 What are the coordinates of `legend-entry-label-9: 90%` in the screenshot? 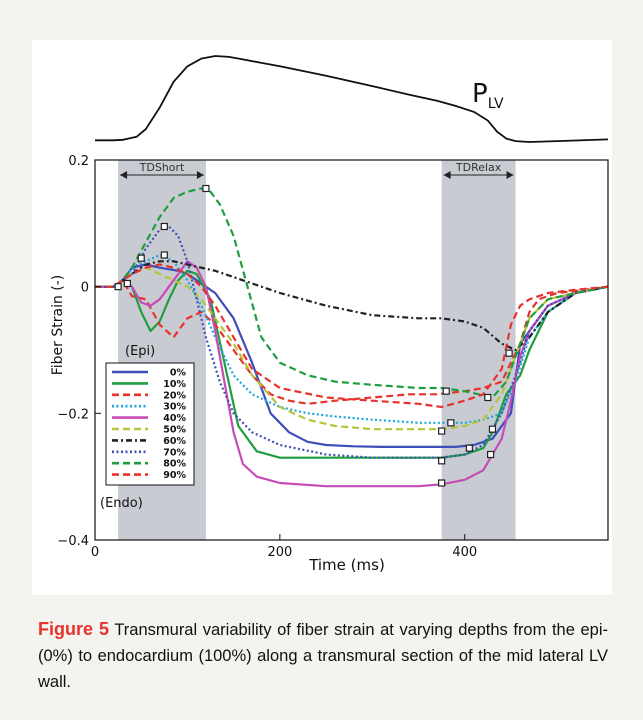 It's located at (174, 475).